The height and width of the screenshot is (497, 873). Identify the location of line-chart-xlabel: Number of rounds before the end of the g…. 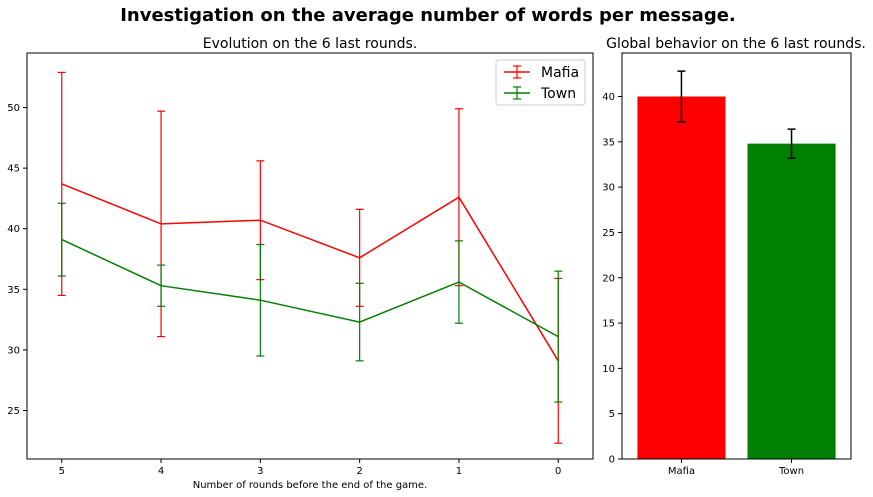
(310, 485).